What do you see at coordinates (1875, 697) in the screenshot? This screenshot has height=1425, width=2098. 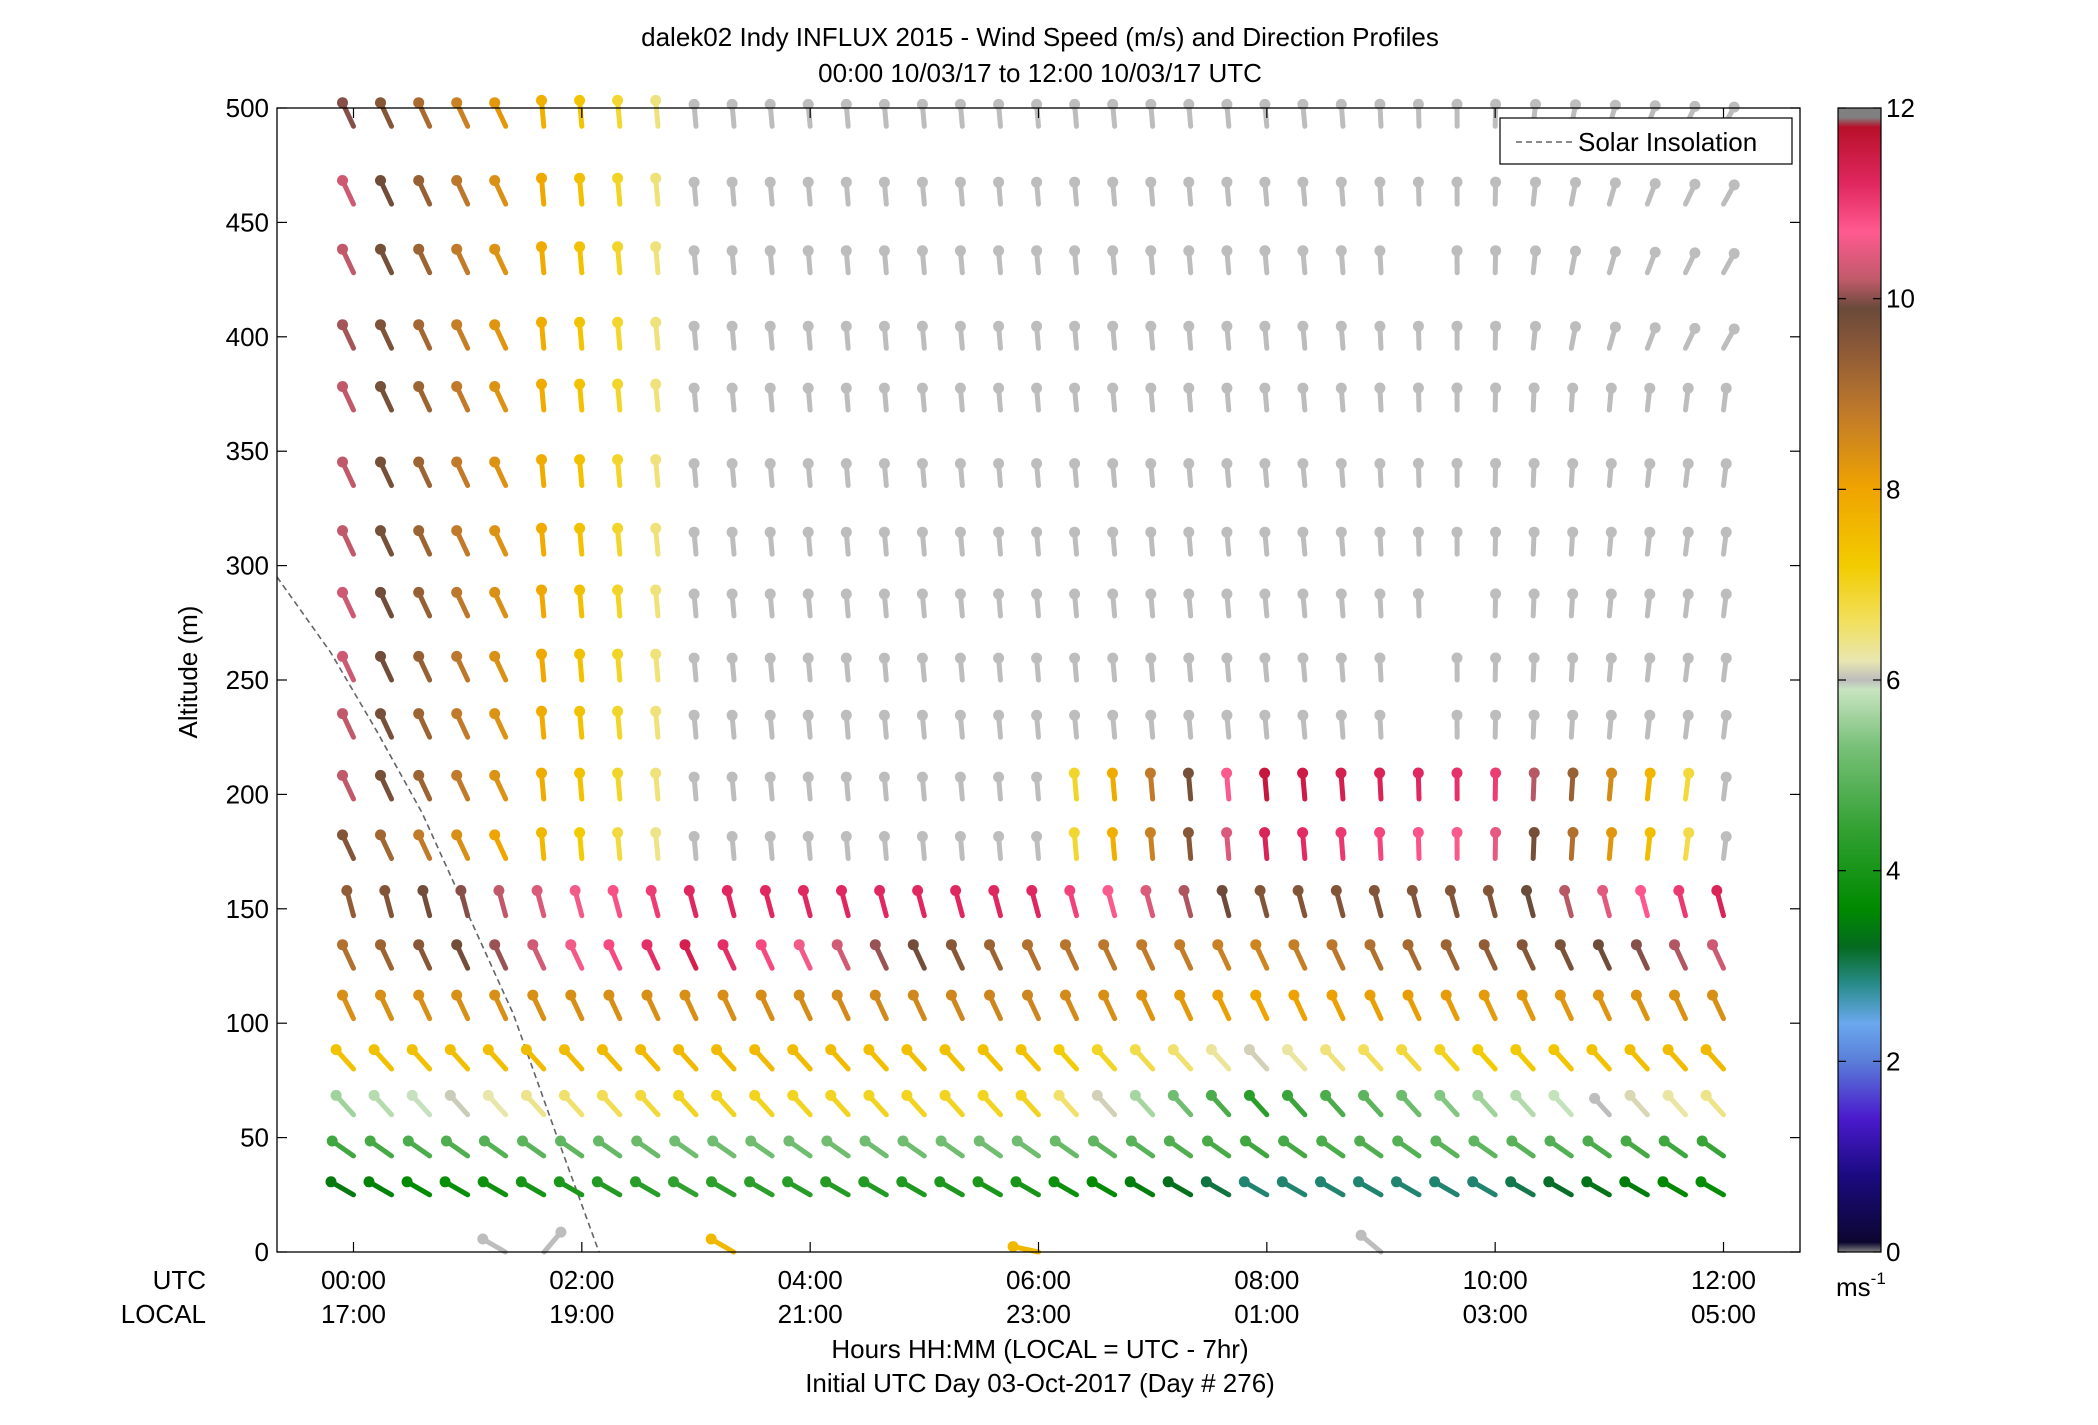 I see `colorbar: 0 2 4 6 8 10 12 ms-1` at bounding box center [1875, 697].